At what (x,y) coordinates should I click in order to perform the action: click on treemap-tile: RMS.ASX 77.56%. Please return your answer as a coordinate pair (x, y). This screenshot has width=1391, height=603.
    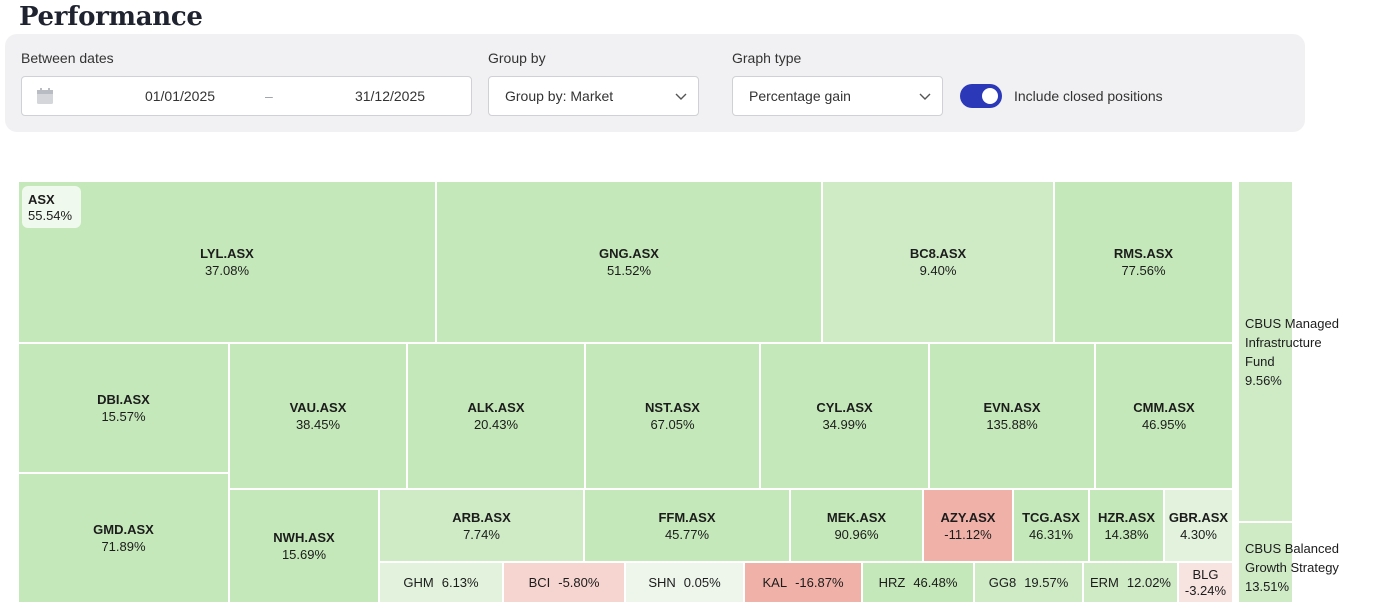
    Looking at the image, I should click on (1143, 262).